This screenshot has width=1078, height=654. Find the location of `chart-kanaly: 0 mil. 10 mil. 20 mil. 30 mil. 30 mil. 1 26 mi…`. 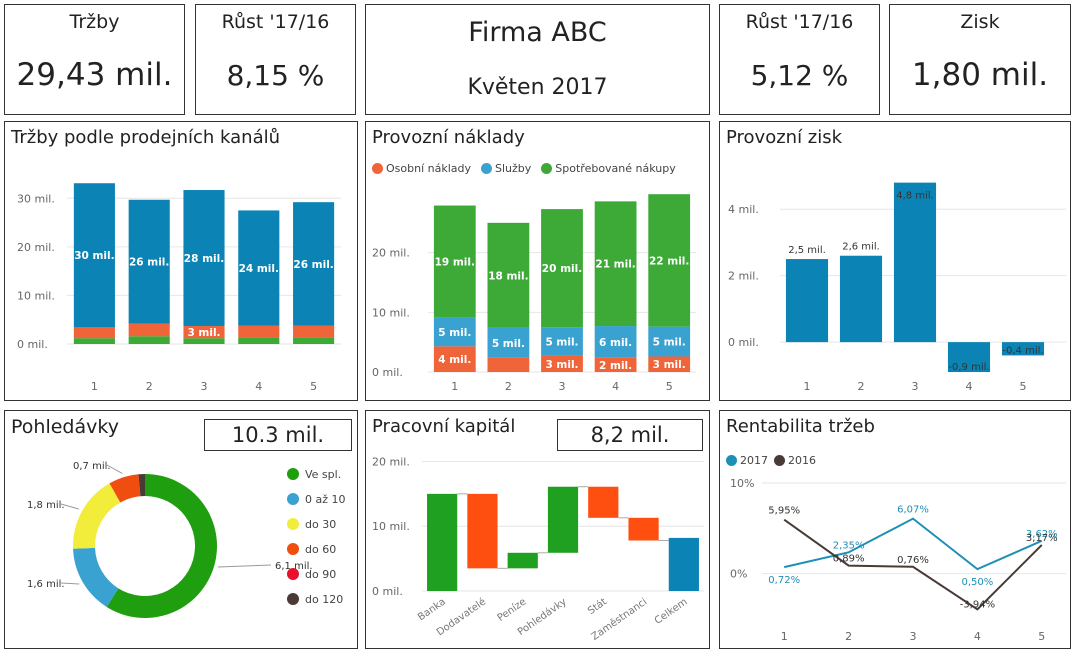

chart-kanaly: 0 mil. 10 mil. 20 mil. 30 mil. 30 mil. 1 26 mi… is located at coordinates (179, 288).